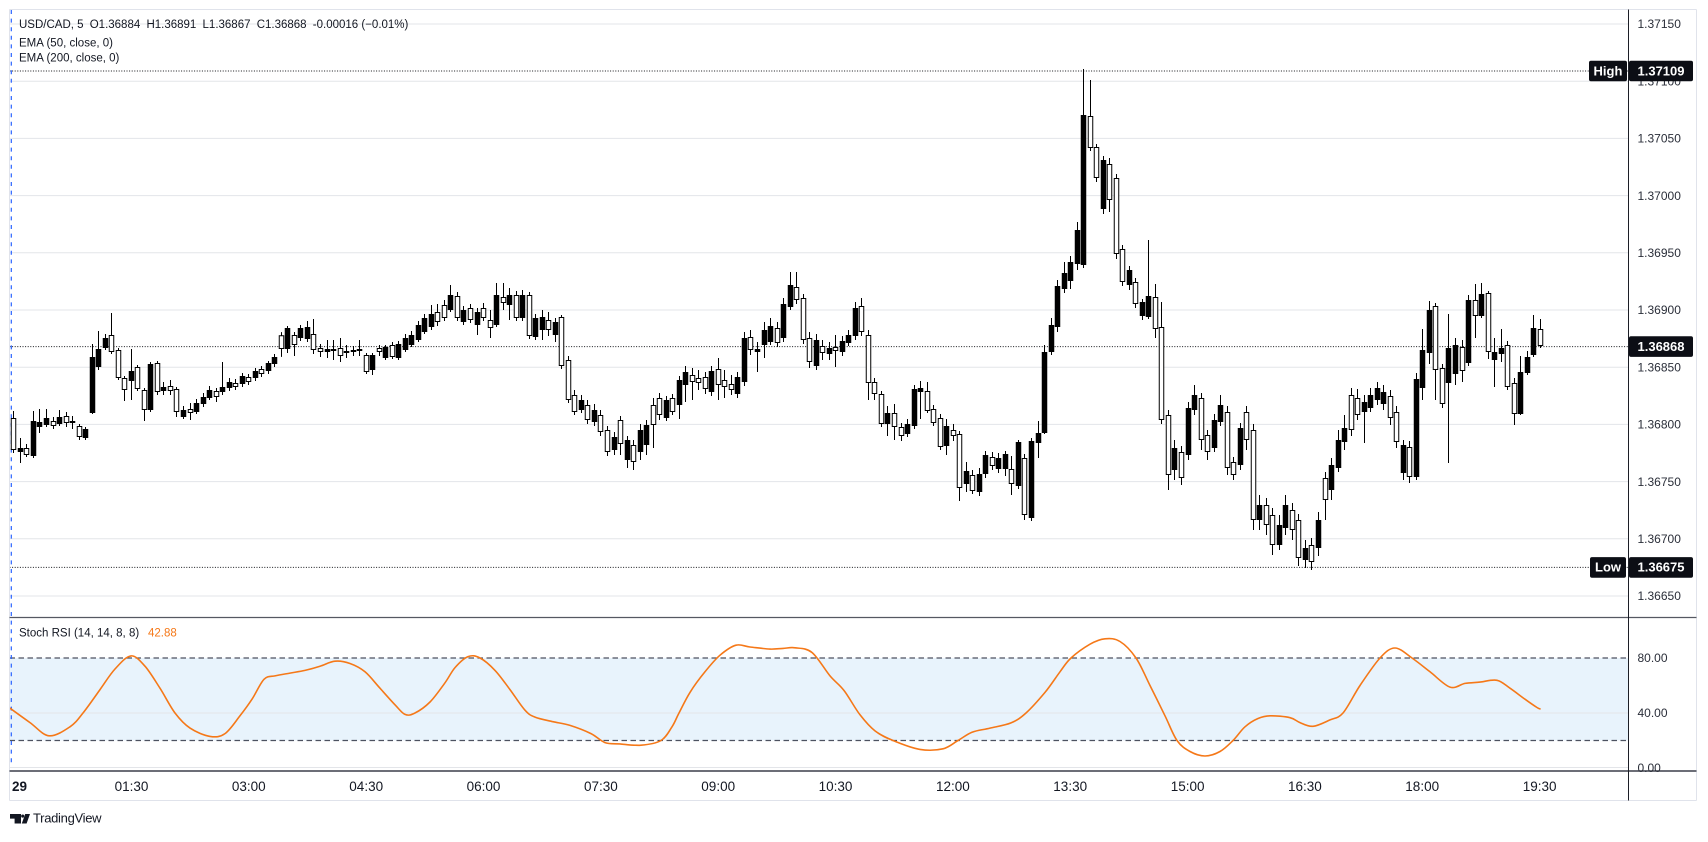 The width and height of the screenshot is (1708, 842). I want to click on svg-text: EMA (200, close, 0), so click(69, 58).